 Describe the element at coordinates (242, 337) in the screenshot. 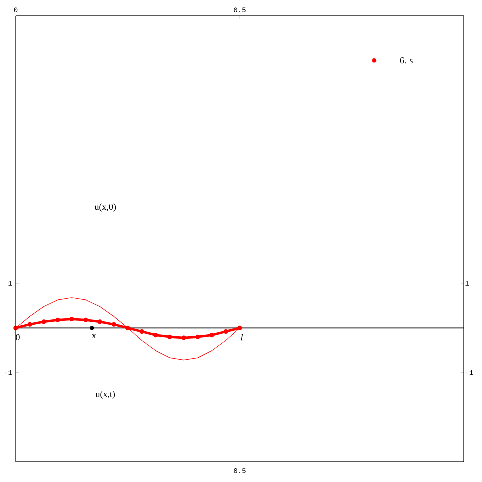

I see `annotation: l` at that location.